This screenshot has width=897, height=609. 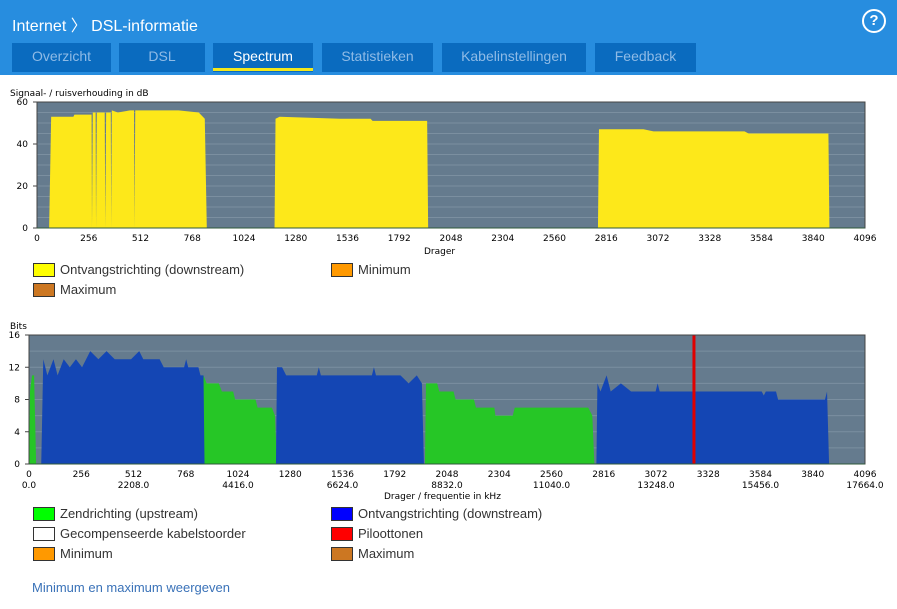 What do you see at coordinates (645, 57) in the screenshot?
I see `tab-feedback: Feedback` at bounding box center [645, 57].